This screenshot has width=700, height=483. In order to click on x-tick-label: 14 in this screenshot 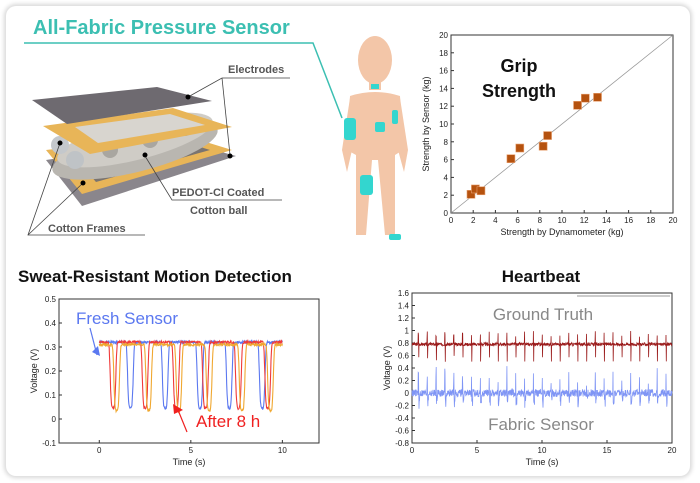, I will do `click(606, 220)`.